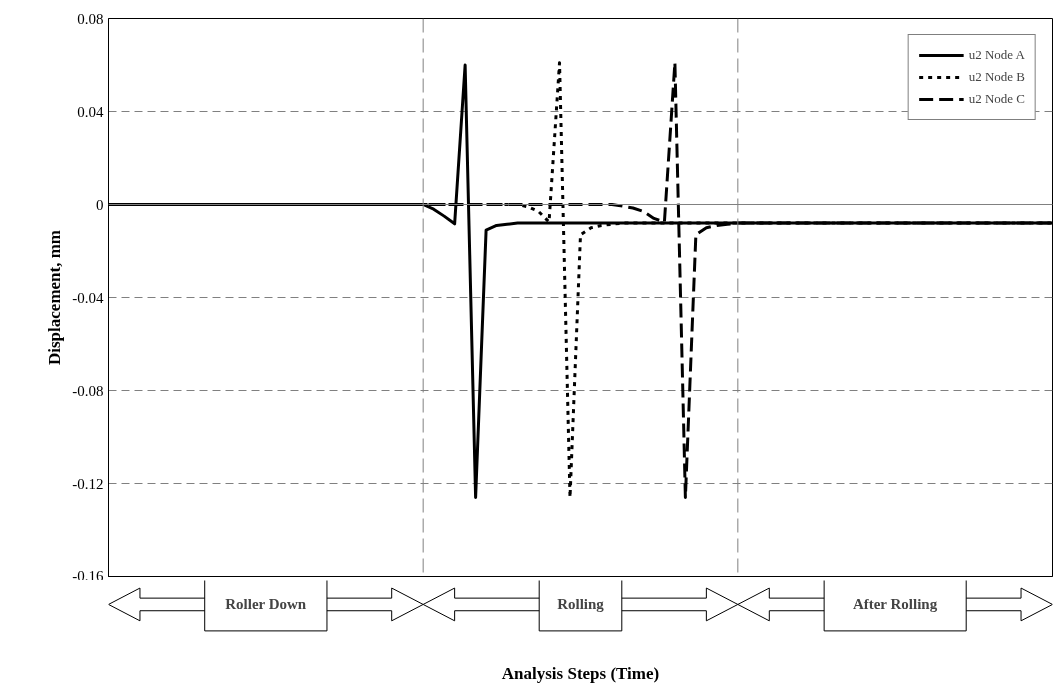 The height and width of the screenshot is (683, 1058). What do you see at coordinates (90, 18) in the screenshot?
I see `y-tick-label: 0.08` at bounding box center [90, 18].